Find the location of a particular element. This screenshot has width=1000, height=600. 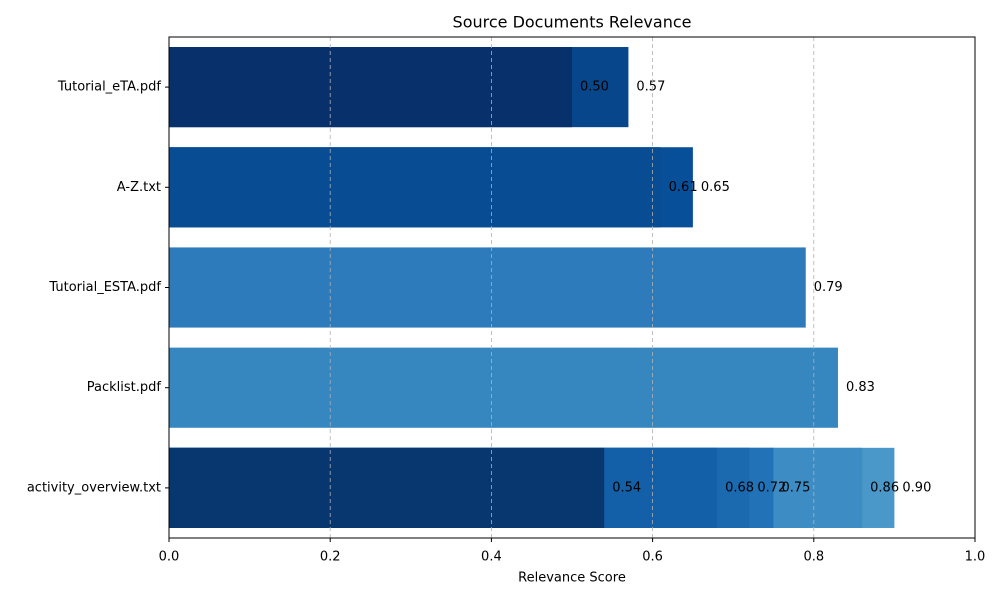

y-tick-label: Packlist.pdf is located at coordinates (124, 387).